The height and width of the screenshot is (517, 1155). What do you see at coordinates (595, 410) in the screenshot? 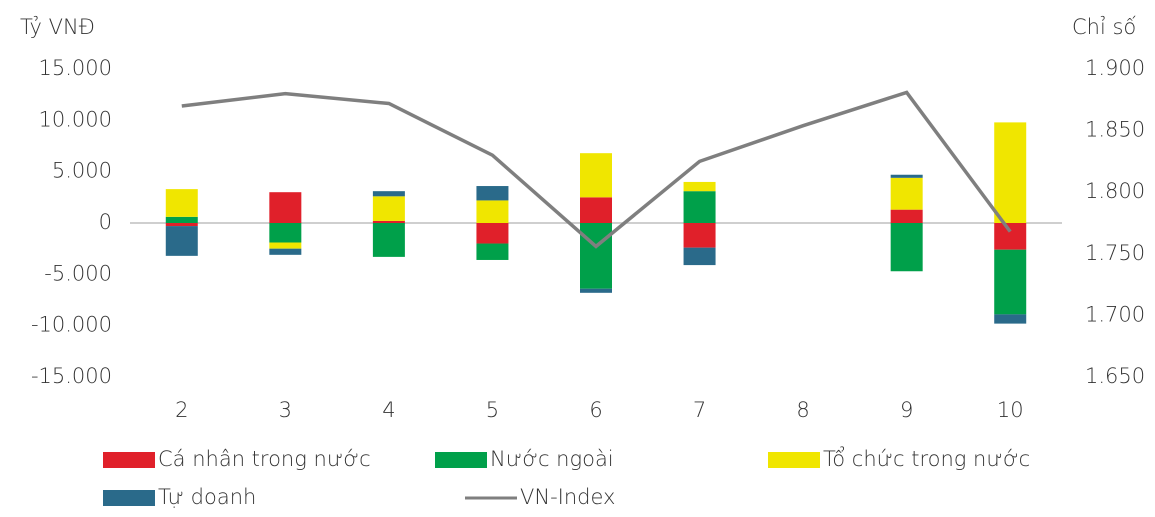
I see `x-tick-label: 6` at bounding box center [595, 410].